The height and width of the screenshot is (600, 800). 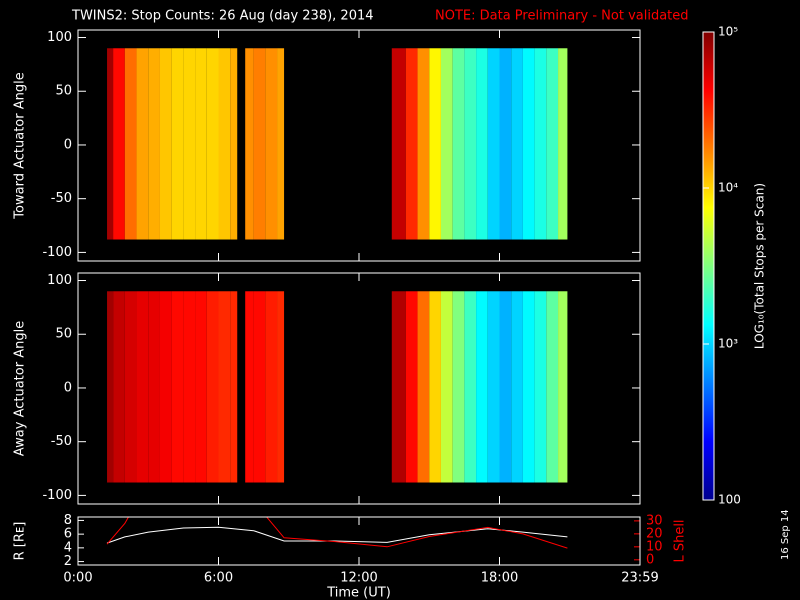 What do you see at coordinates (358, 578) in the screenshot?
I see `x-tick-label: 12:00` at bounding box center [358, 578].